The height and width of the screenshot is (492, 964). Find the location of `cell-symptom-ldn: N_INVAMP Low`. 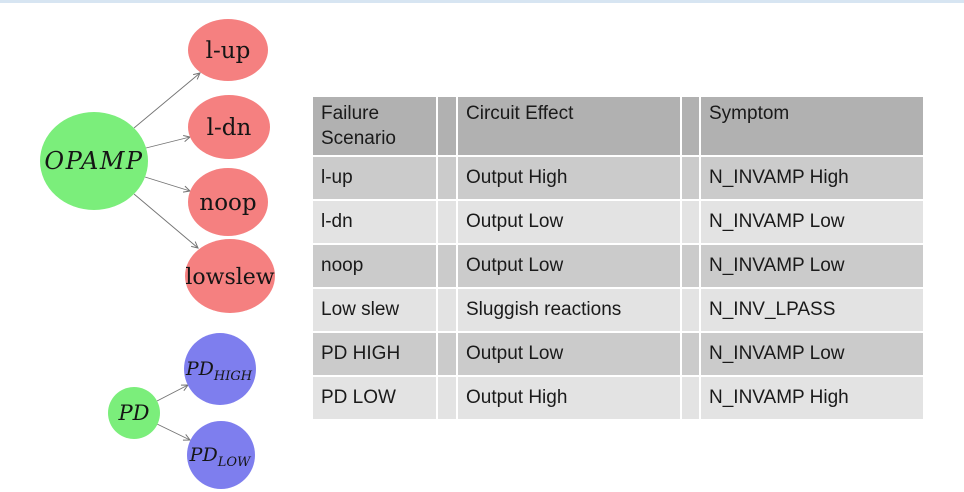

cell-symptom-ldn: N_INVAMP Low is located at coordinates (812, 222).